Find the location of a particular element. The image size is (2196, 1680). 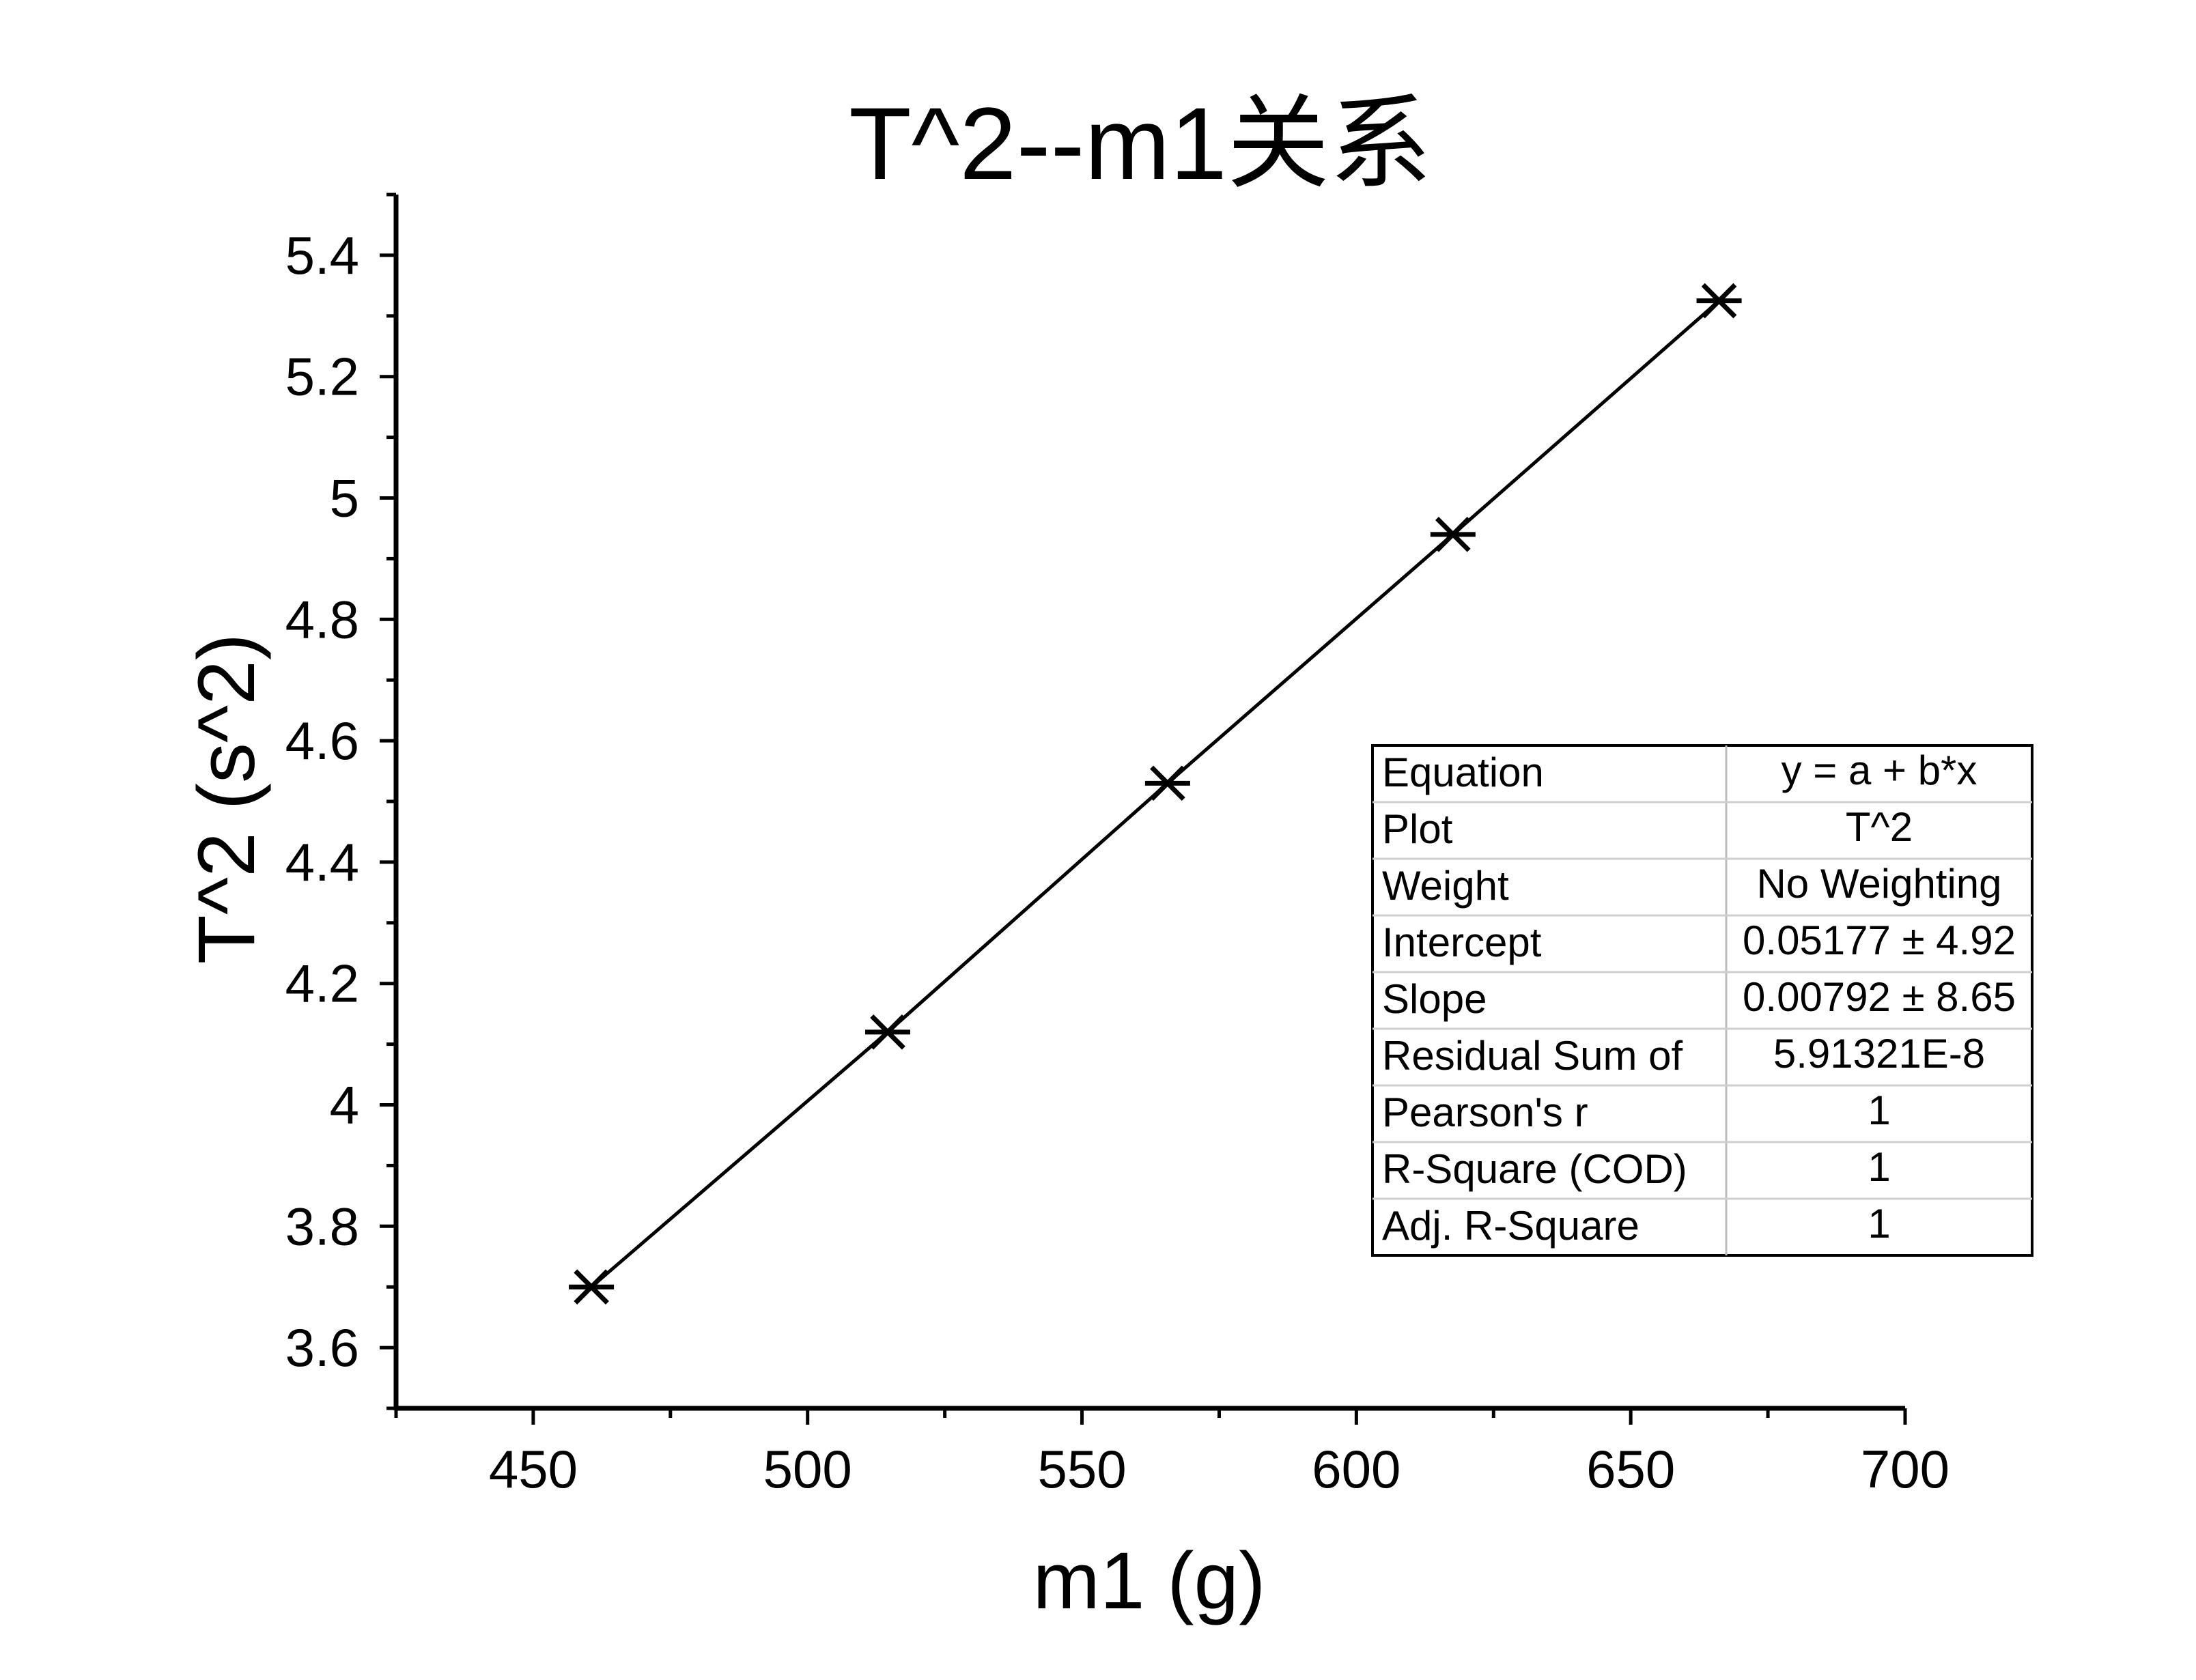

table-row-label: Plot is located at coordinates (1418, 829).